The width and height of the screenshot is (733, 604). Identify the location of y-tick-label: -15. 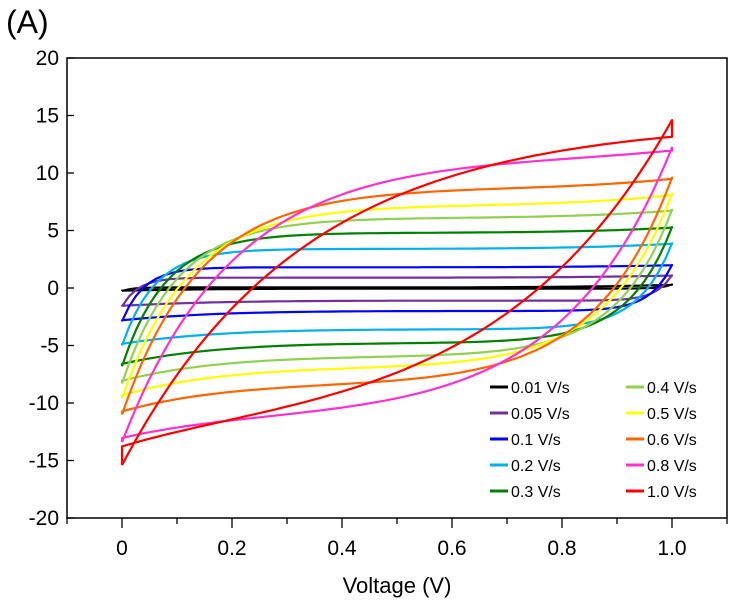
(44, 461).